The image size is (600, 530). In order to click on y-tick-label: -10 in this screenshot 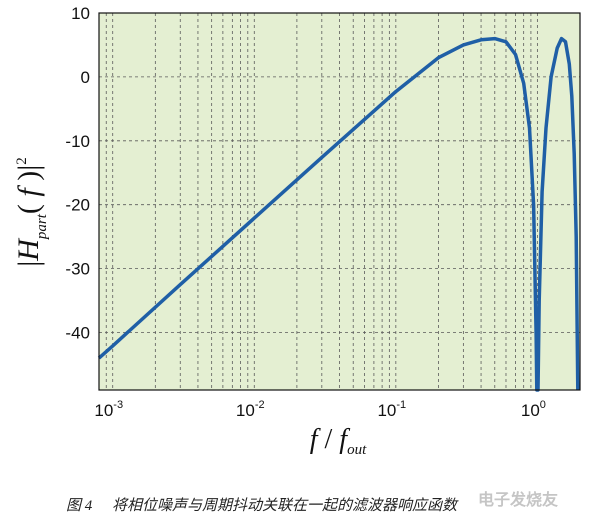, I will do `click(77, 141)`.